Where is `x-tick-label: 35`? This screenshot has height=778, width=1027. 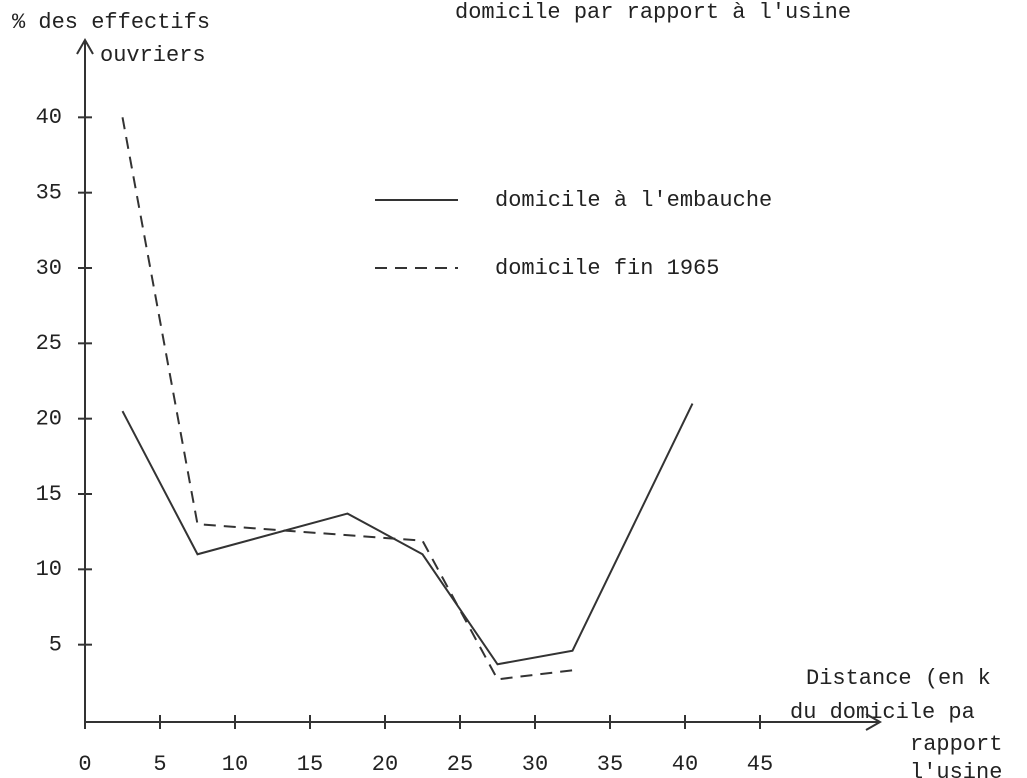 x-tick-label: 35 is located at coordinates (610, 764).